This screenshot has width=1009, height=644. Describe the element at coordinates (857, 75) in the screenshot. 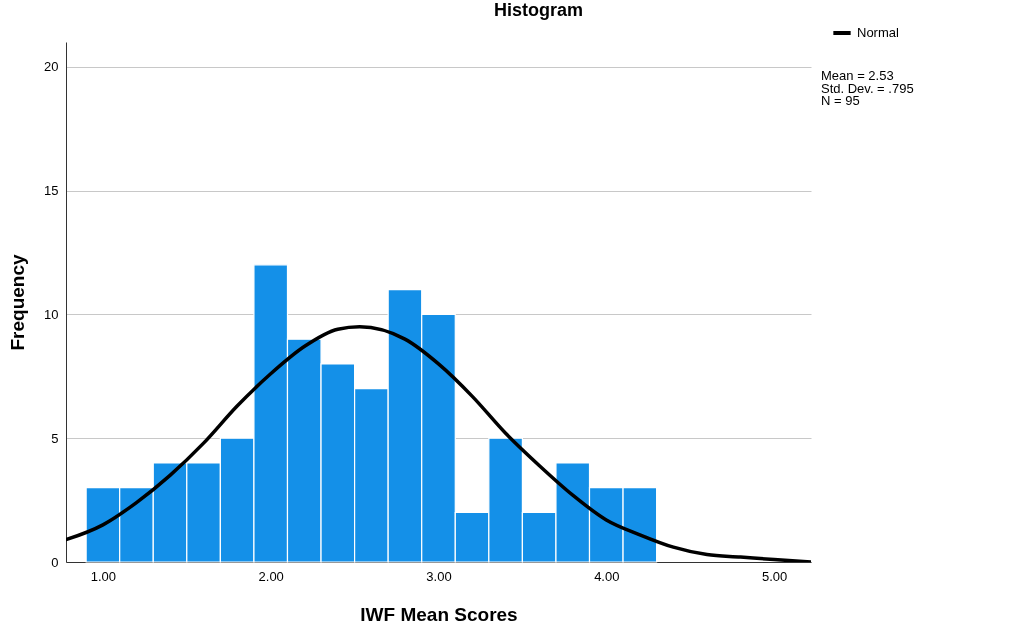

I see `text: Mean = 2.53` at that location.